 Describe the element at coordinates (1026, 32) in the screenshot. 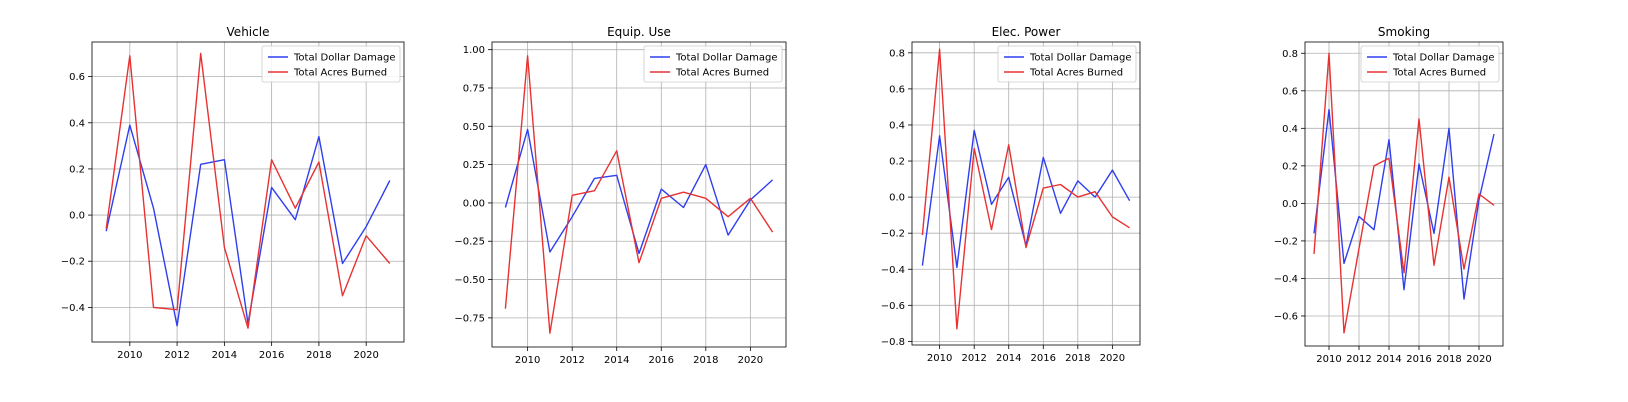

I see `chart-title: Elec. Power` at that location.